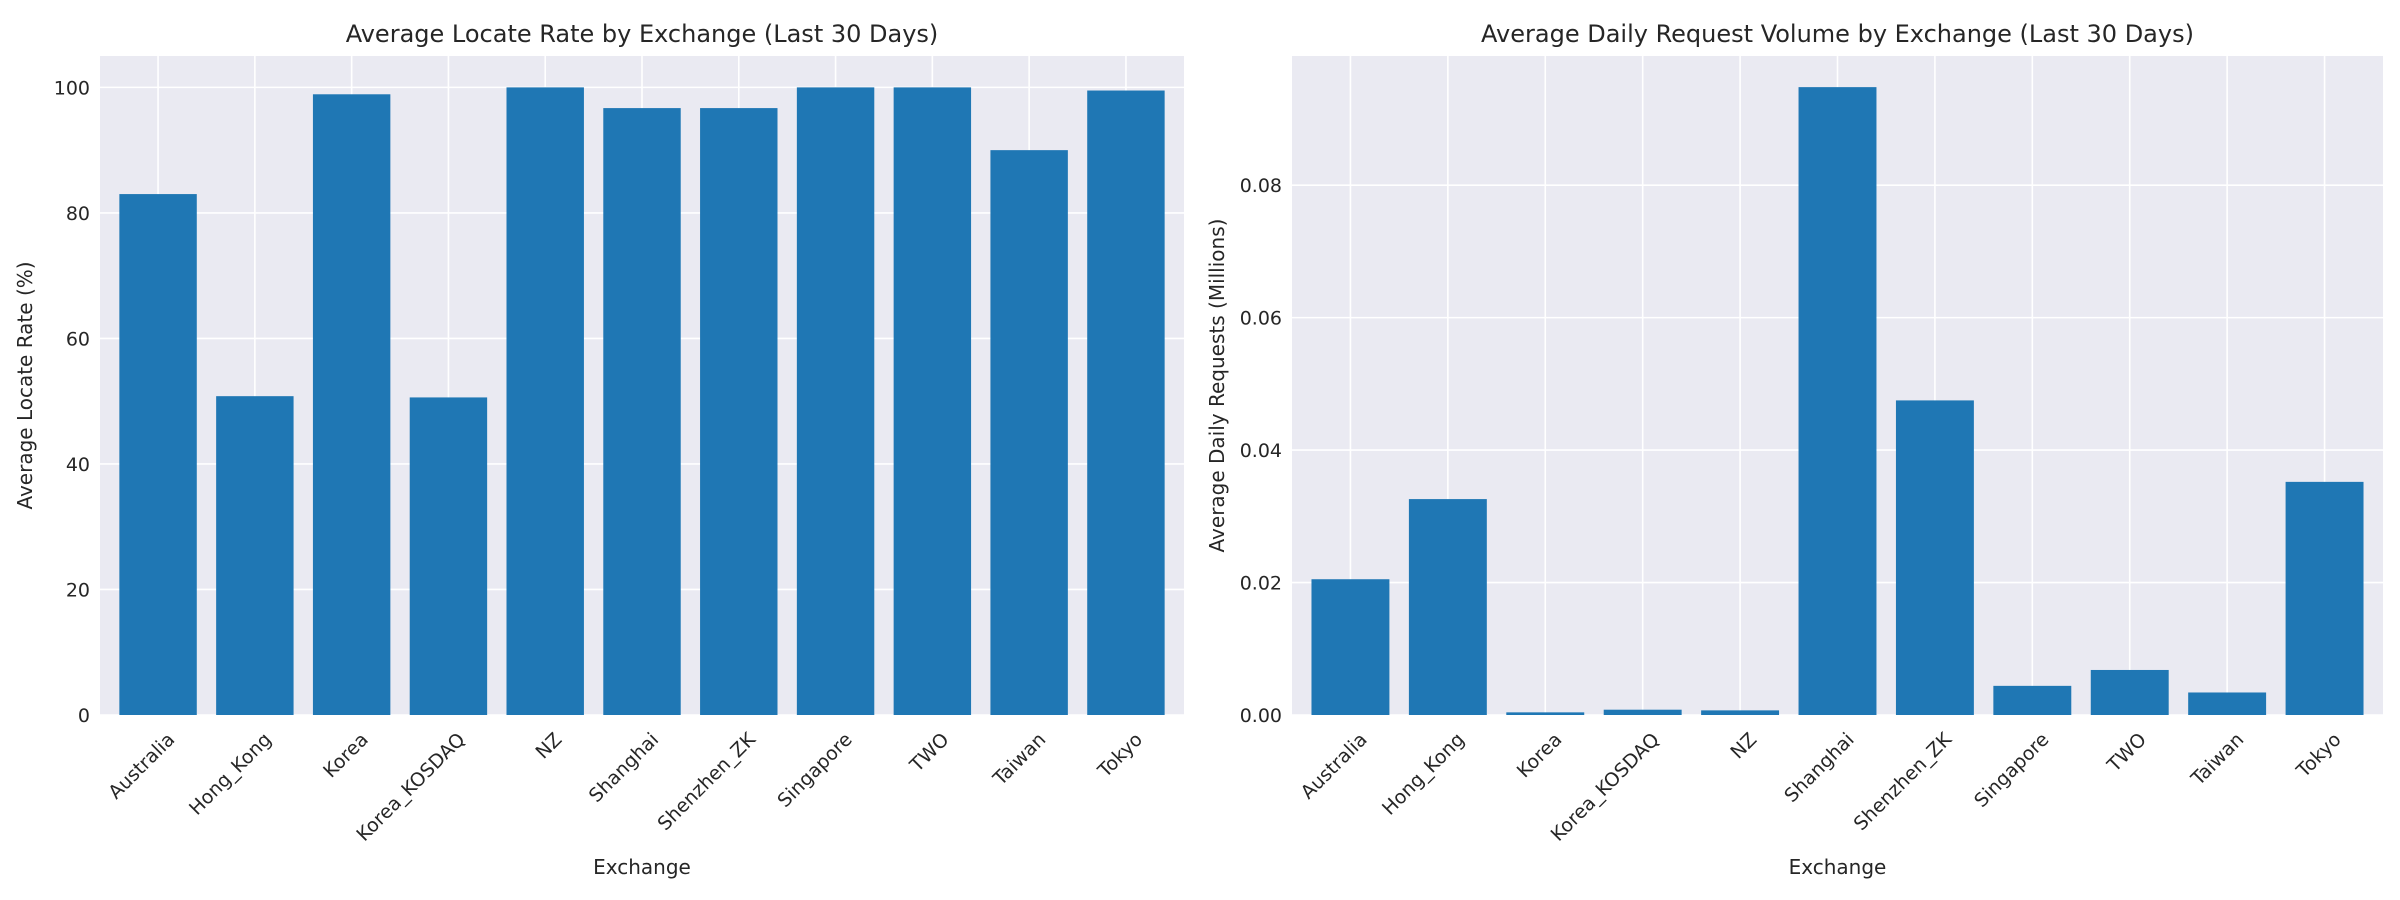 The image size is (2400, 900). I want to click on y-tick-label: 0.00, so click(1261, 716).